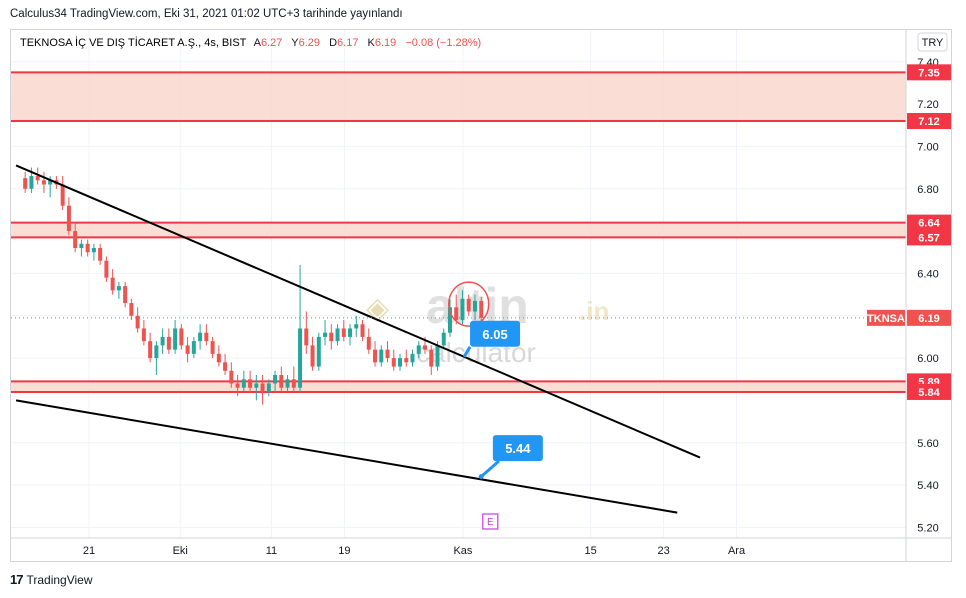 This screenshot has width=966, height=598. Describe the element at coordinates (927, 444) in the screenshot. I see `price-tick-label: 5.60` at that location.